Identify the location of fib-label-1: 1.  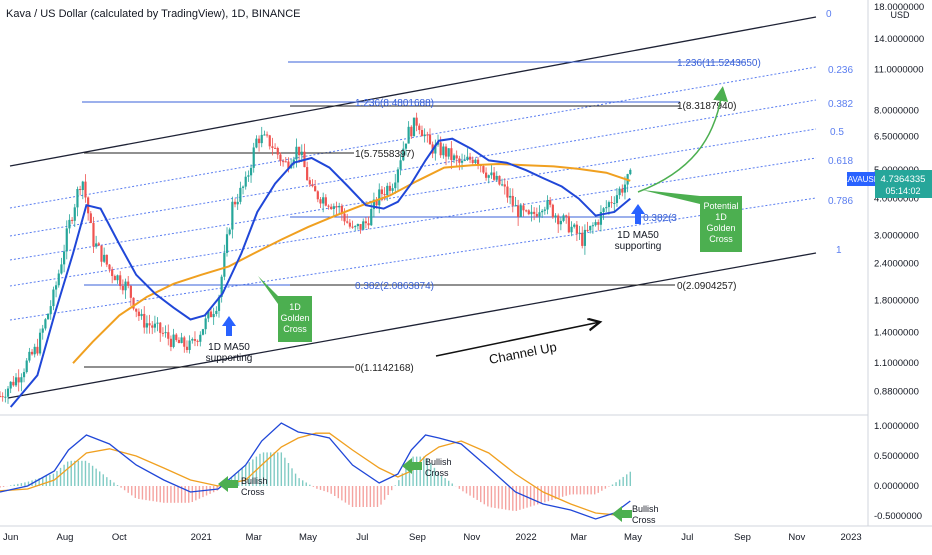
(839, 250).